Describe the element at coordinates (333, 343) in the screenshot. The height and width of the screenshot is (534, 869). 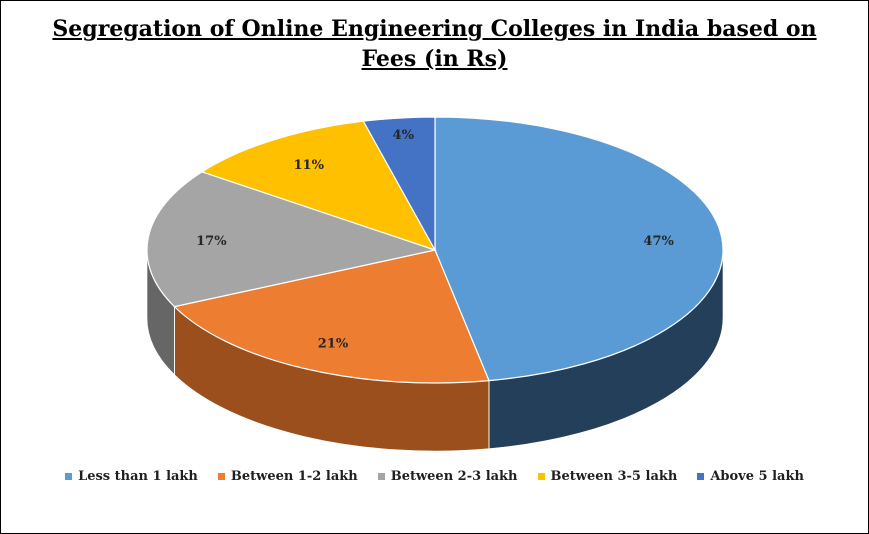
I see `data-label-1: 21%` at that location.